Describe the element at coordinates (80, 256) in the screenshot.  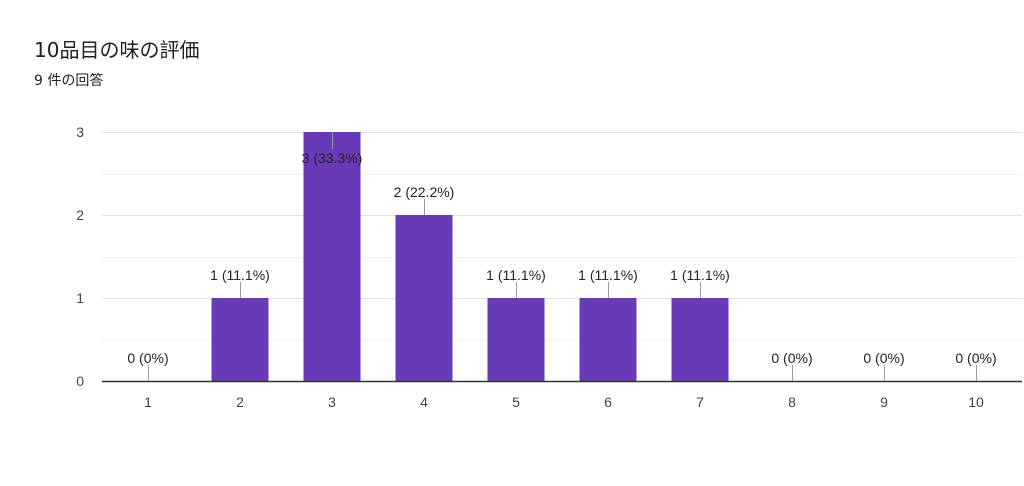
I see `y-axis-ticks: 0 1 2 3` at that location.